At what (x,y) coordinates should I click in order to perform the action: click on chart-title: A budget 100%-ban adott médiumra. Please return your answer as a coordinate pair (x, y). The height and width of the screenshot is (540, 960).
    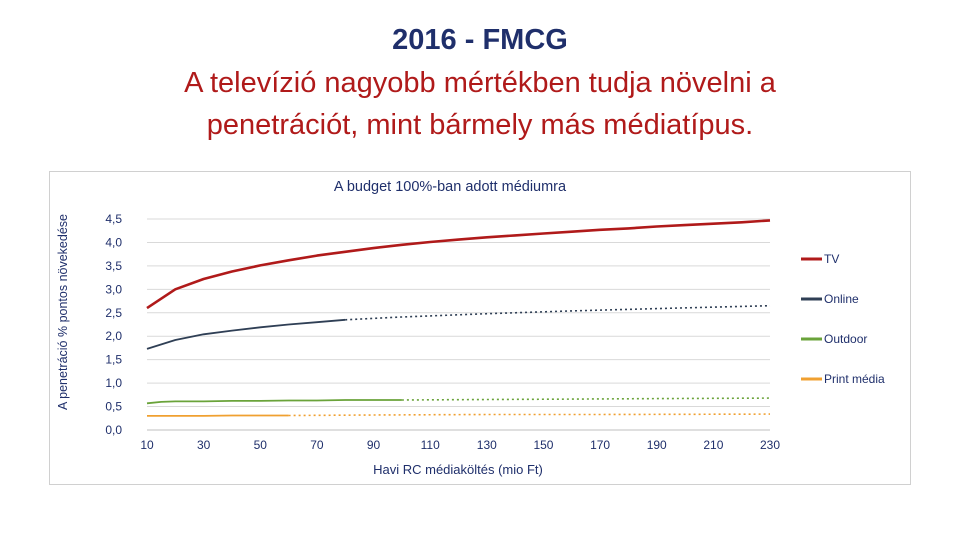
    Looking at the image, I should click on (450, 187).